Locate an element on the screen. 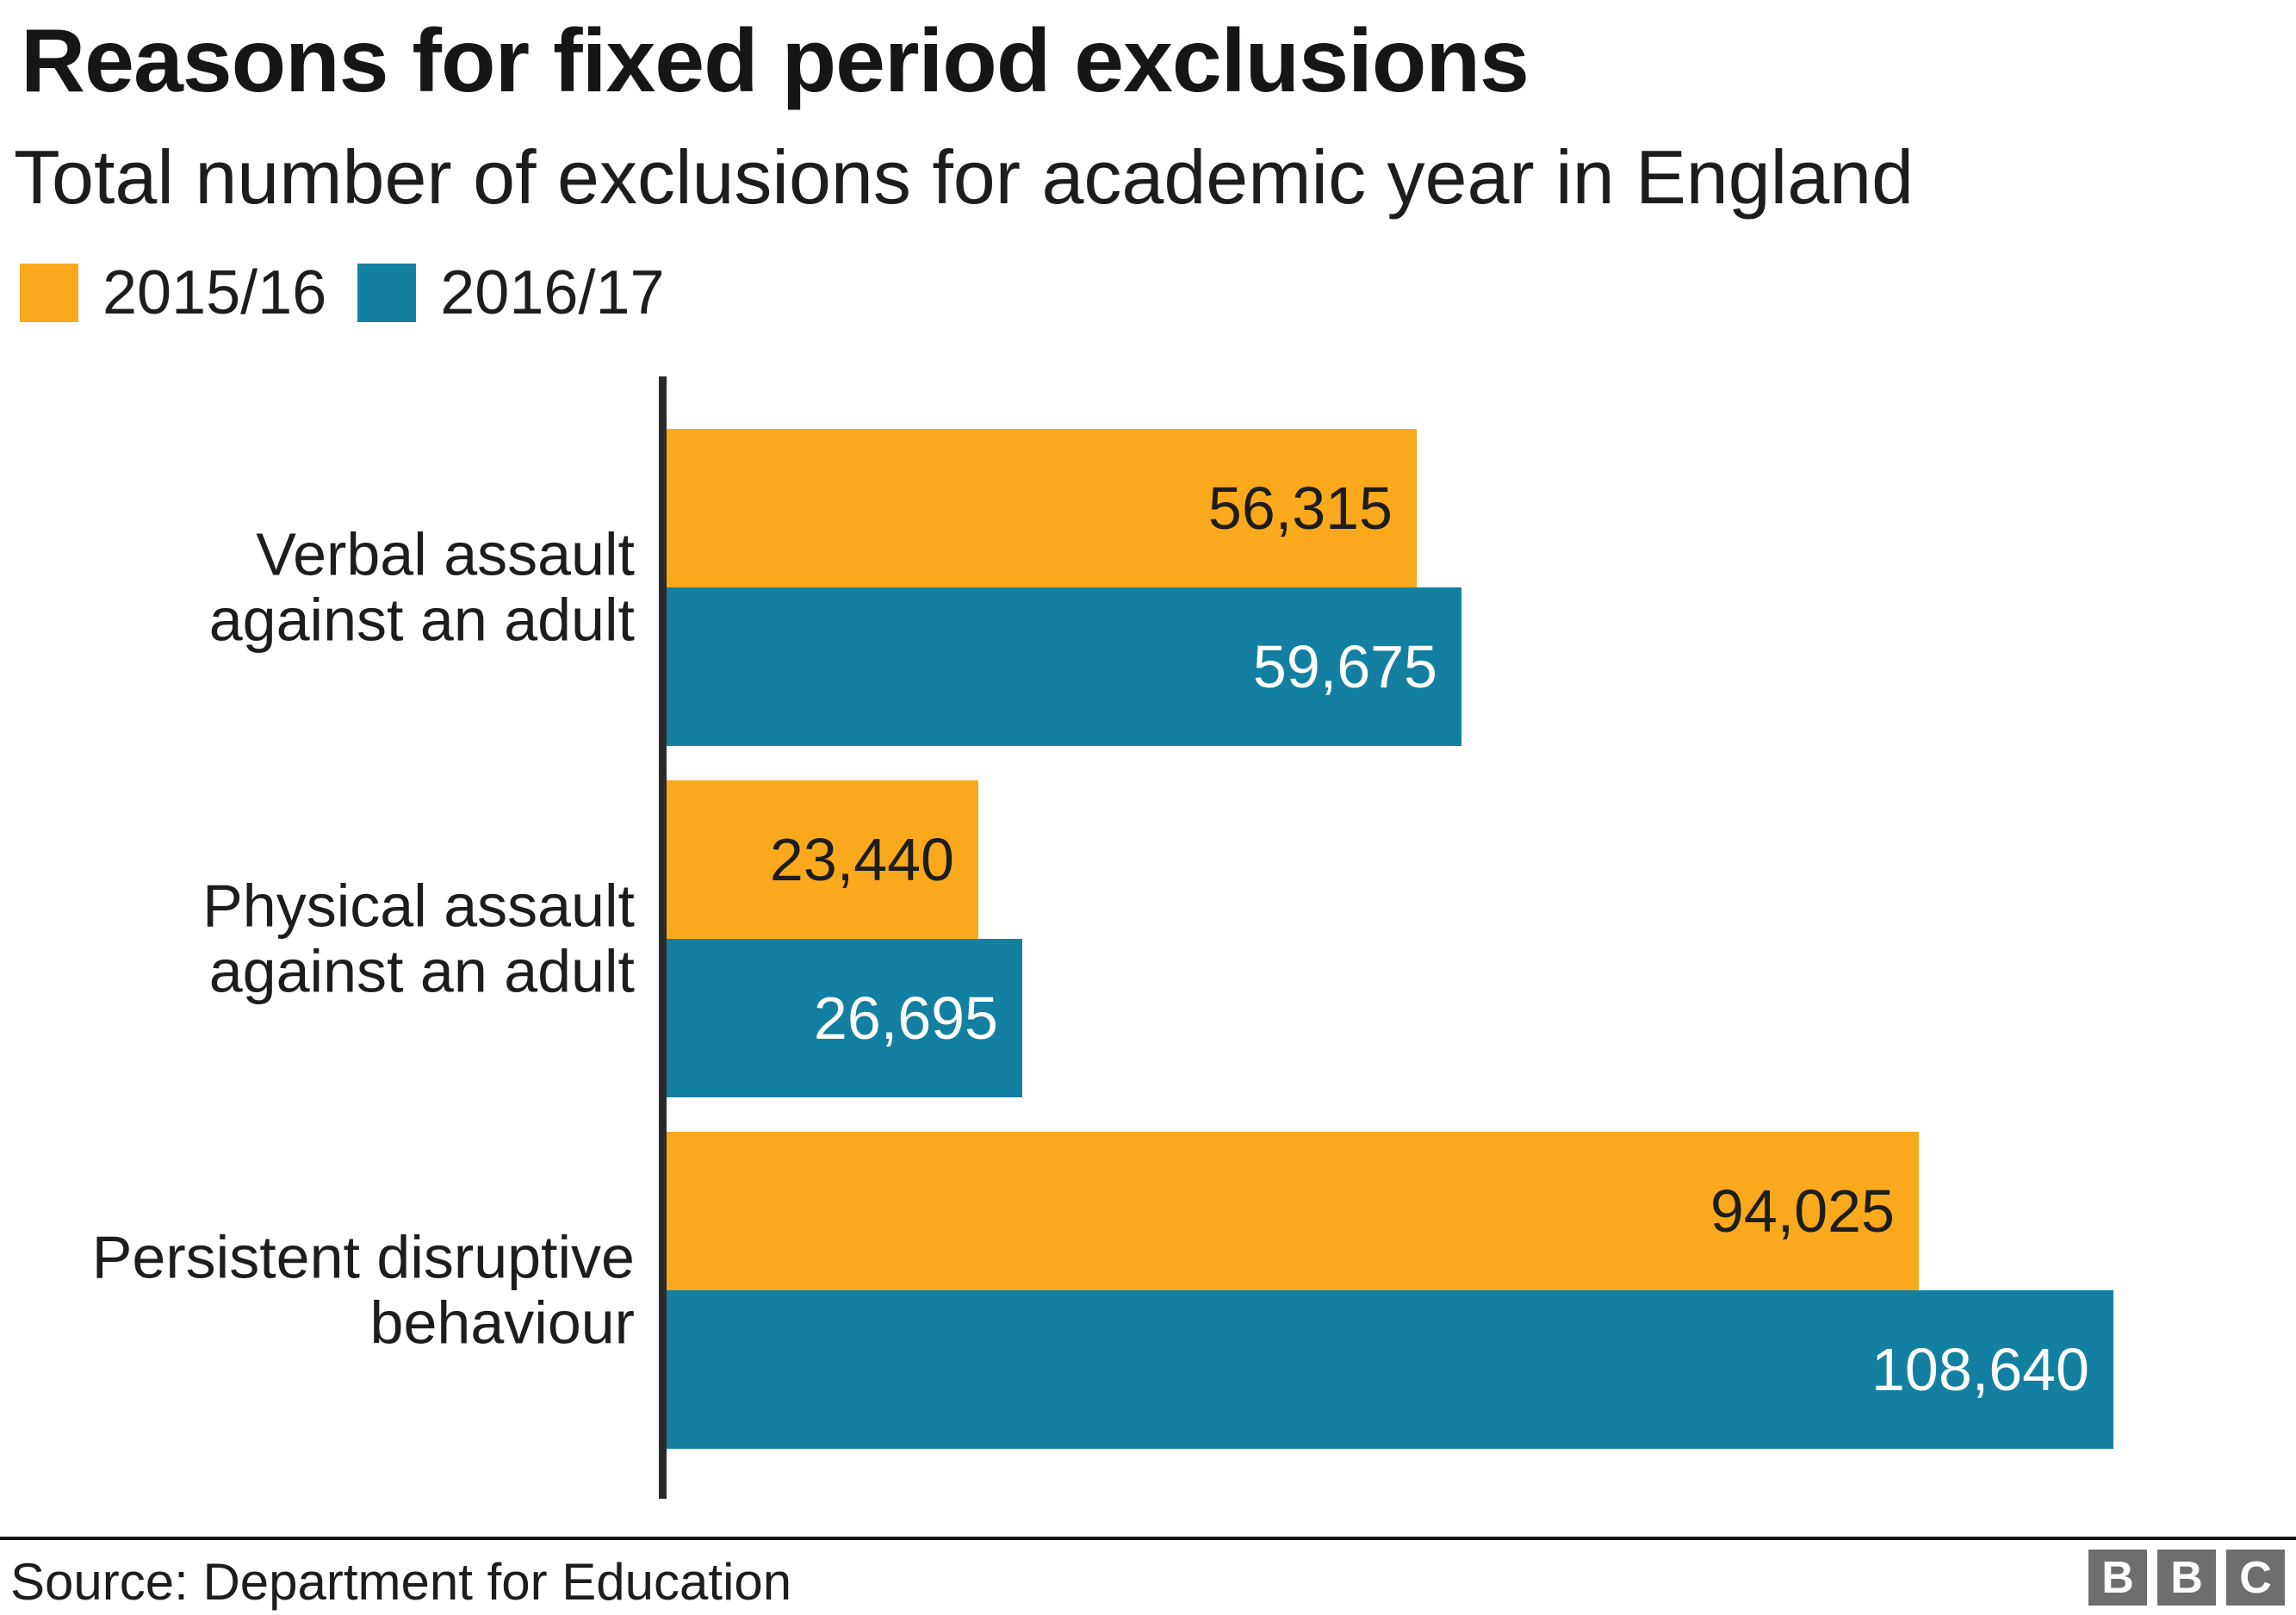  page-title: Reasons for fixed period exclusions is located at coordinates (775, 61).